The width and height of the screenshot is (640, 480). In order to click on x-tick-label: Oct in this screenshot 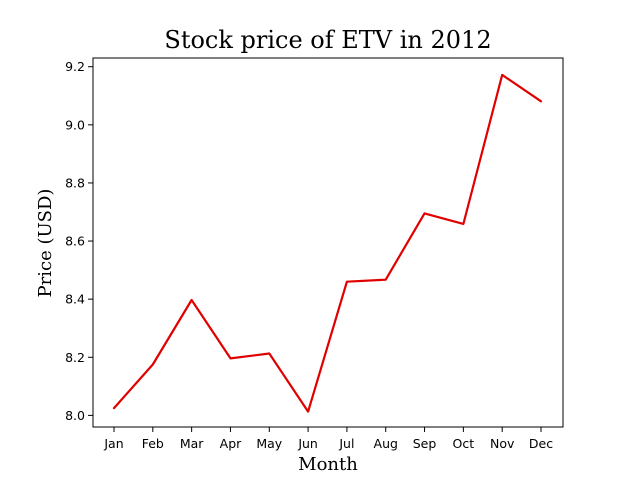, I will do `click(464, 443)`.